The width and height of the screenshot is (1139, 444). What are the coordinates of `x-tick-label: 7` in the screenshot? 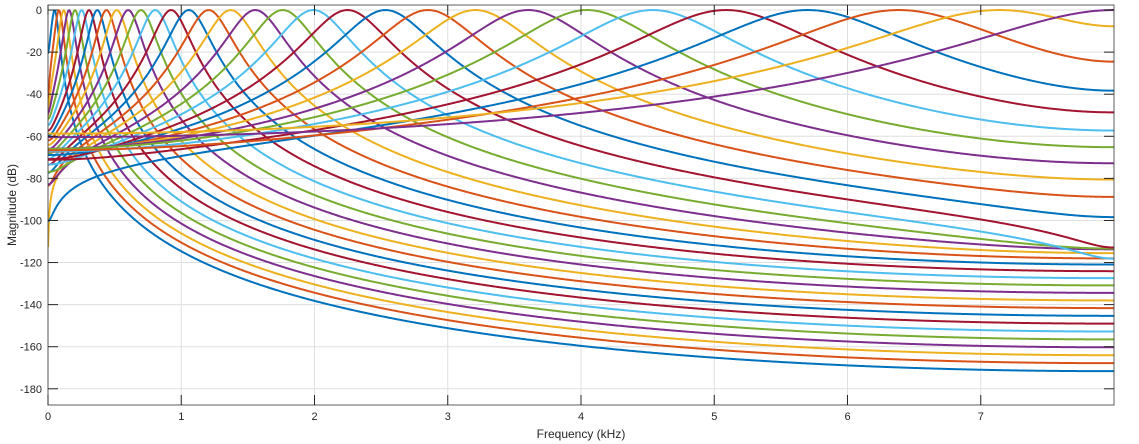 It's located at (981, 417).